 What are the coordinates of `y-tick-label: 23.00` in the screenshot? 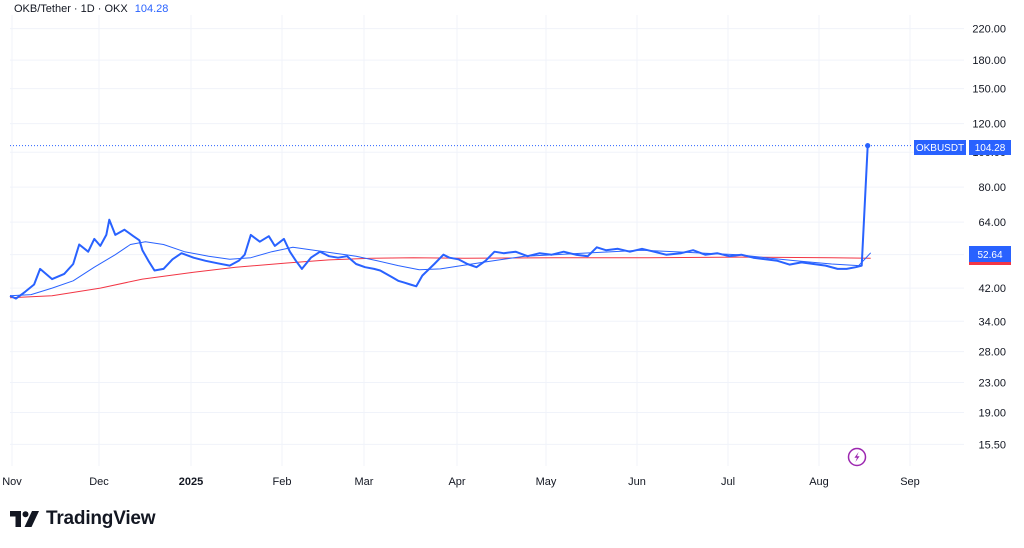 It's located at (992, 384).